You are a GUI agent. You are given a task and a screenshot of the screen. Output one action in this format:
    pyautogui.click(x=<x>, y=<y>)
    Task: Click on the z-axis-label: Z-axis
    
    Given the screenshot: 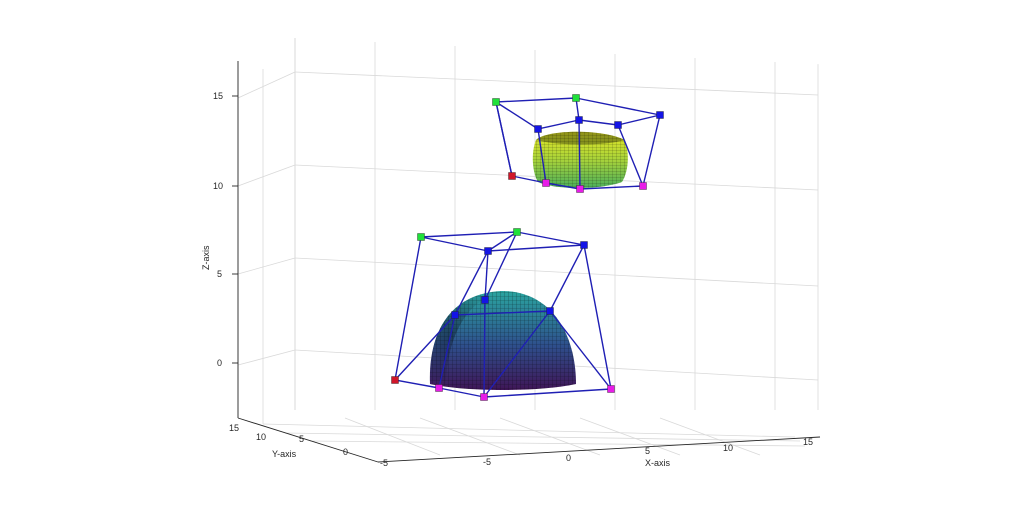 What is the action you would take?
    pyautogui.click(x=206, y=257)
    